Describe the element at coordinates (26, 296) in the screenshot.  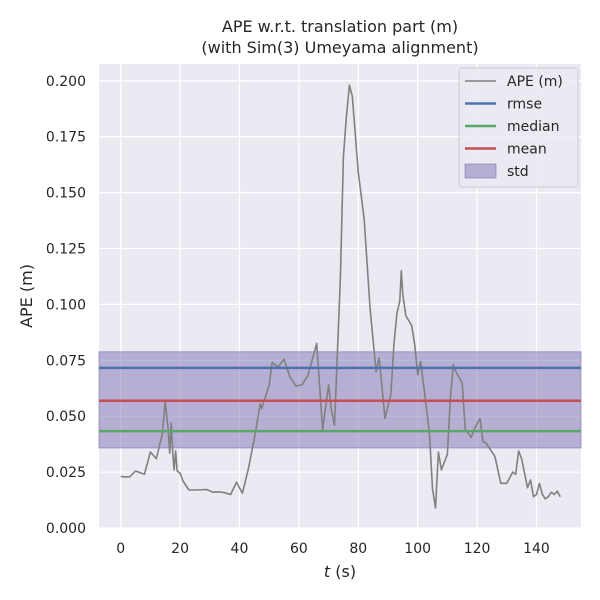
I see `y-axis-label: APE (m)` at that location.